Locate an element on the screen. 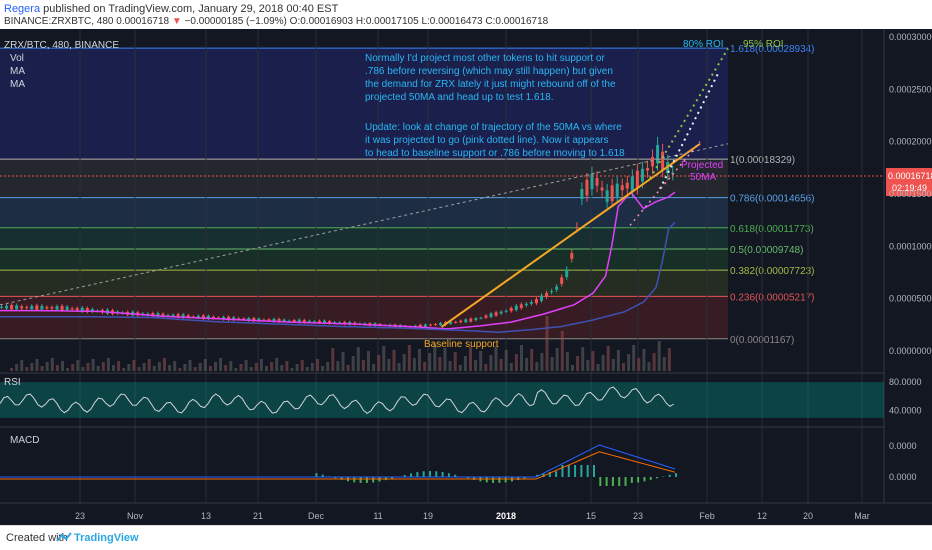 The image size is (932, 550). roi95-label: 95% ROI is located at coordinates (763, 44).